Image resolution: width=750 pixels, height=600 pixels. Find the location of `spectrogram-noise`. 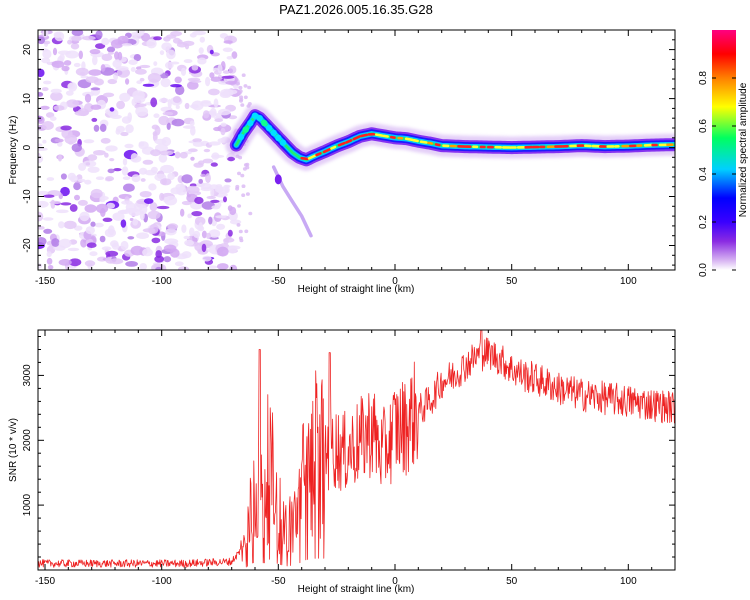

spectrogram-noise is located at coordinates (145, 150).